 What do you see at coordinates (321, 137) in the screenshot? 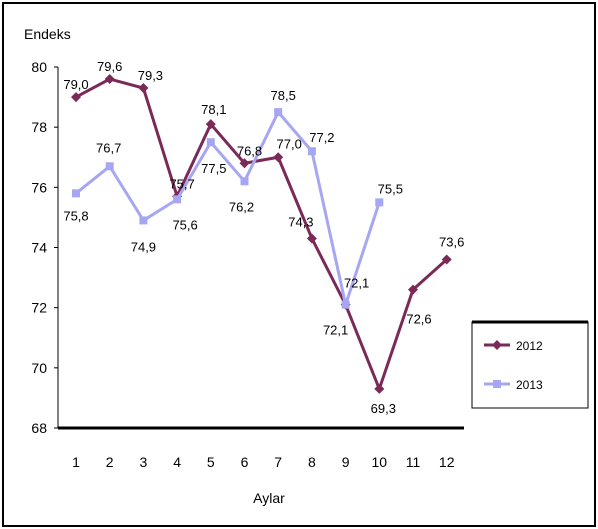
I see `data-label-2013: 77,2` at bounding box center [321, 137].